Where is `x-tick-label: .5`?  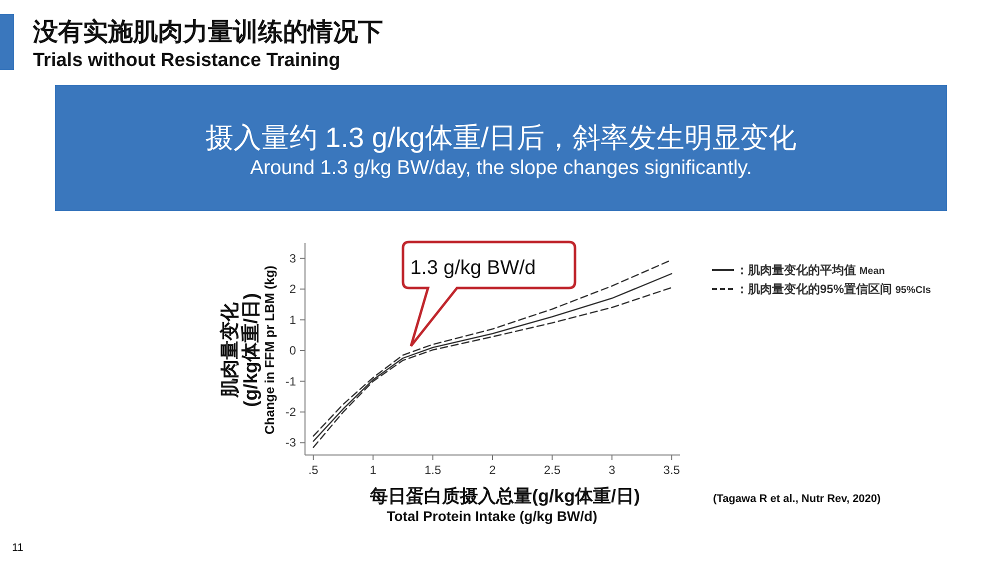
x-tick-label: .5 is located at coordinates (313, 470).